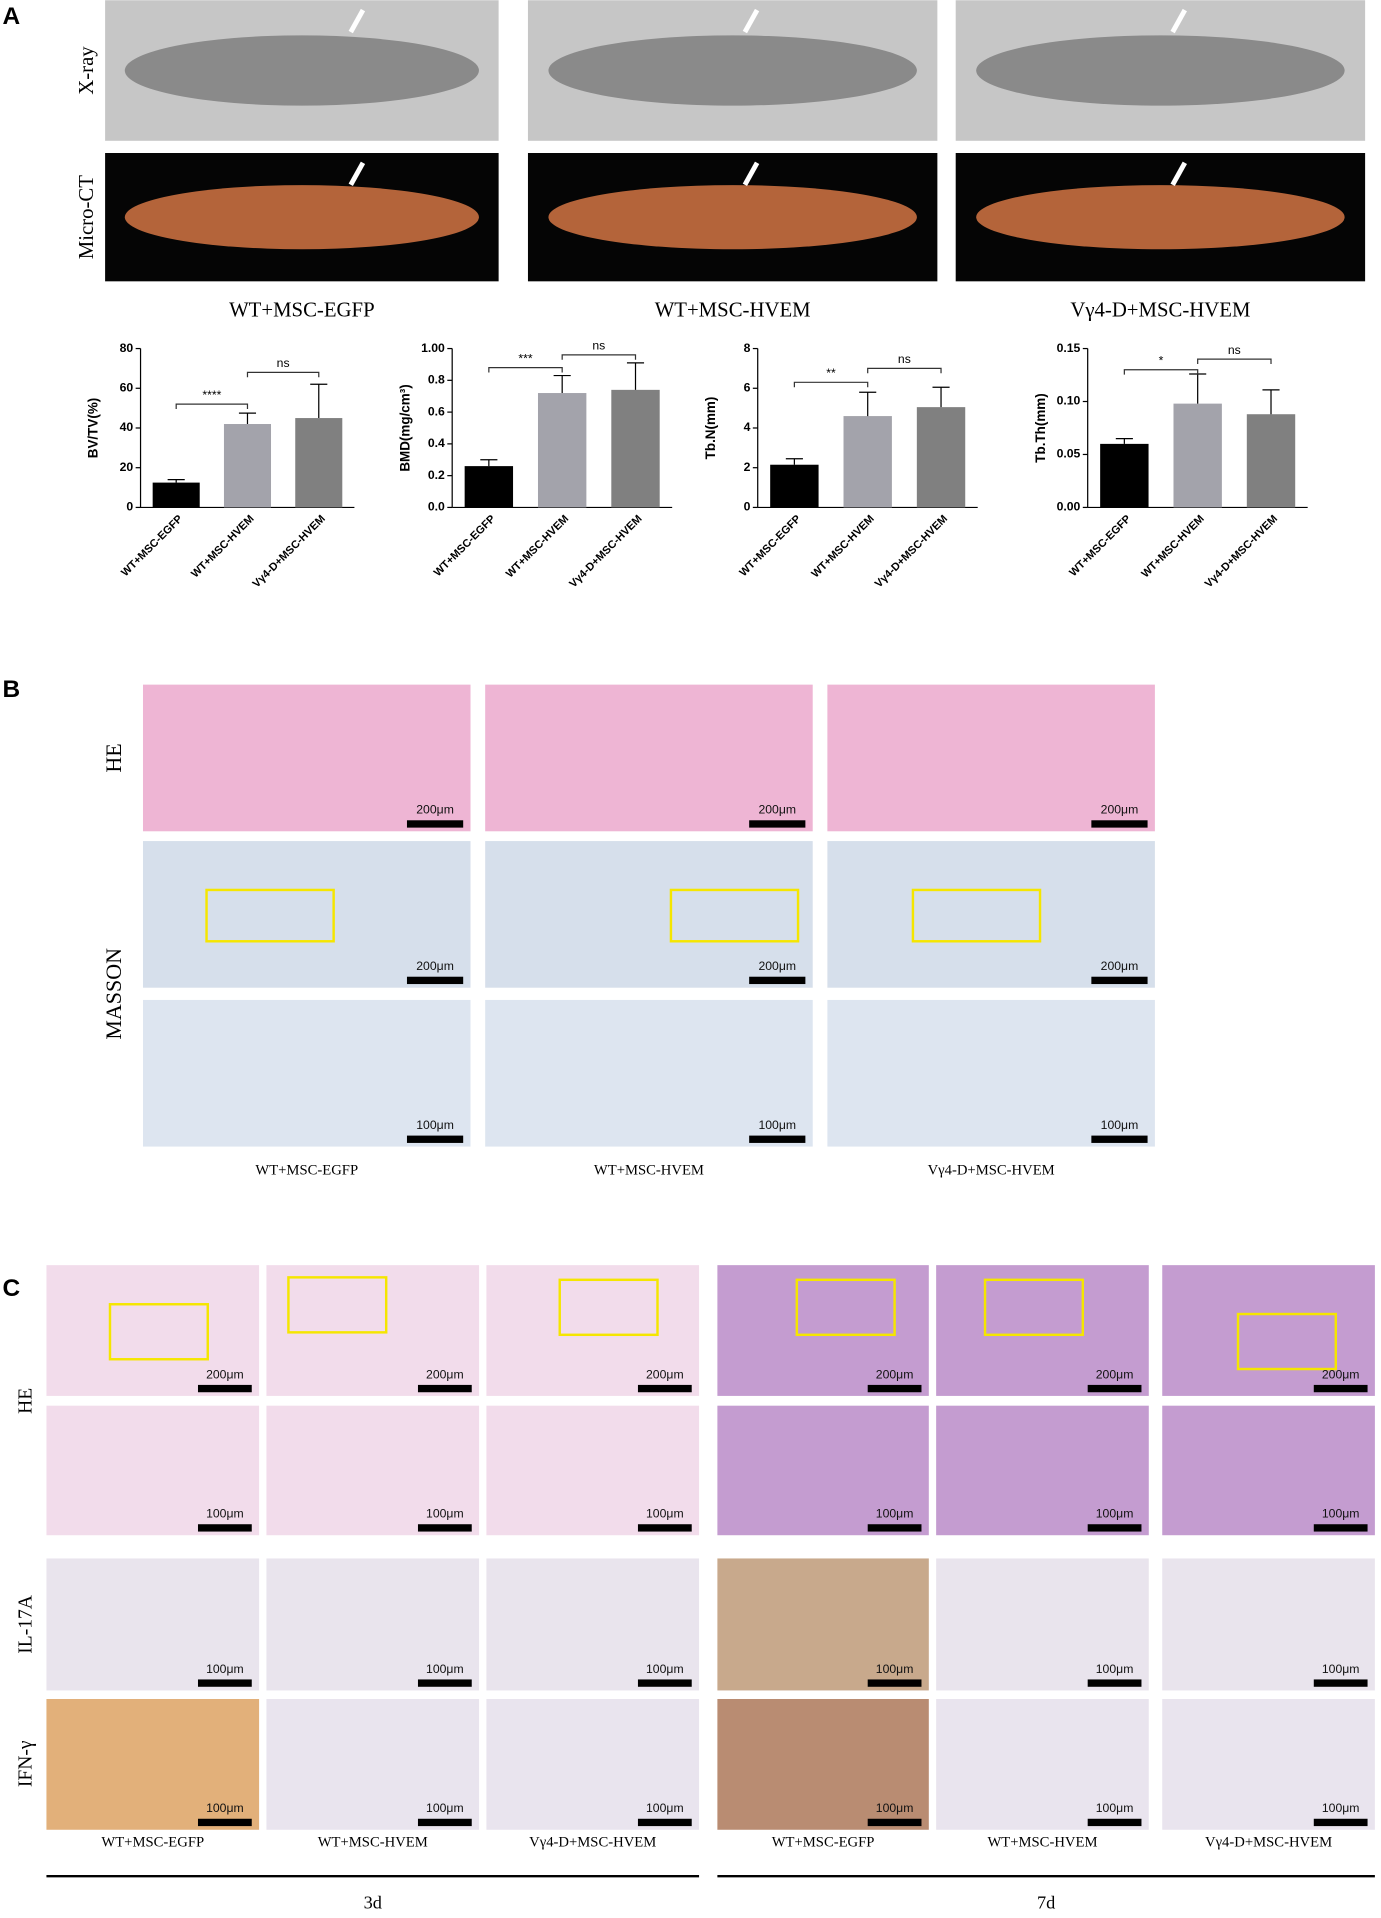  What do you see at coordinates (823, 1843) in the screenshot?
I see `group-label: WT+MSC-EGFP` at bounding box center [823, 1843].